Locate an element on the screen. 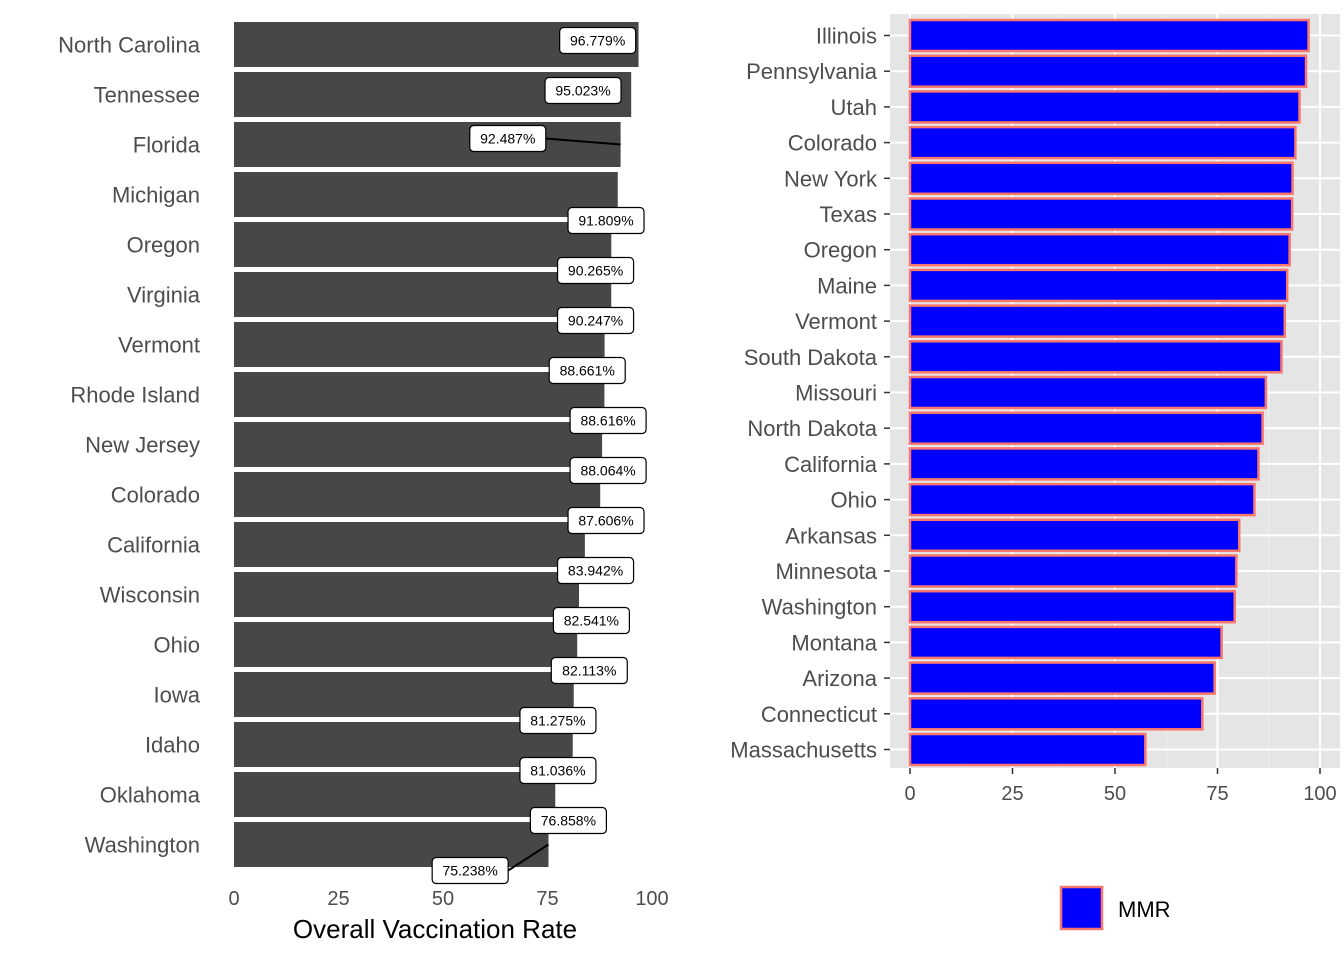 The width and height of the screenshot is (1344, 960). mmr-bar-arkansas is located at coordinates (1074, 535).